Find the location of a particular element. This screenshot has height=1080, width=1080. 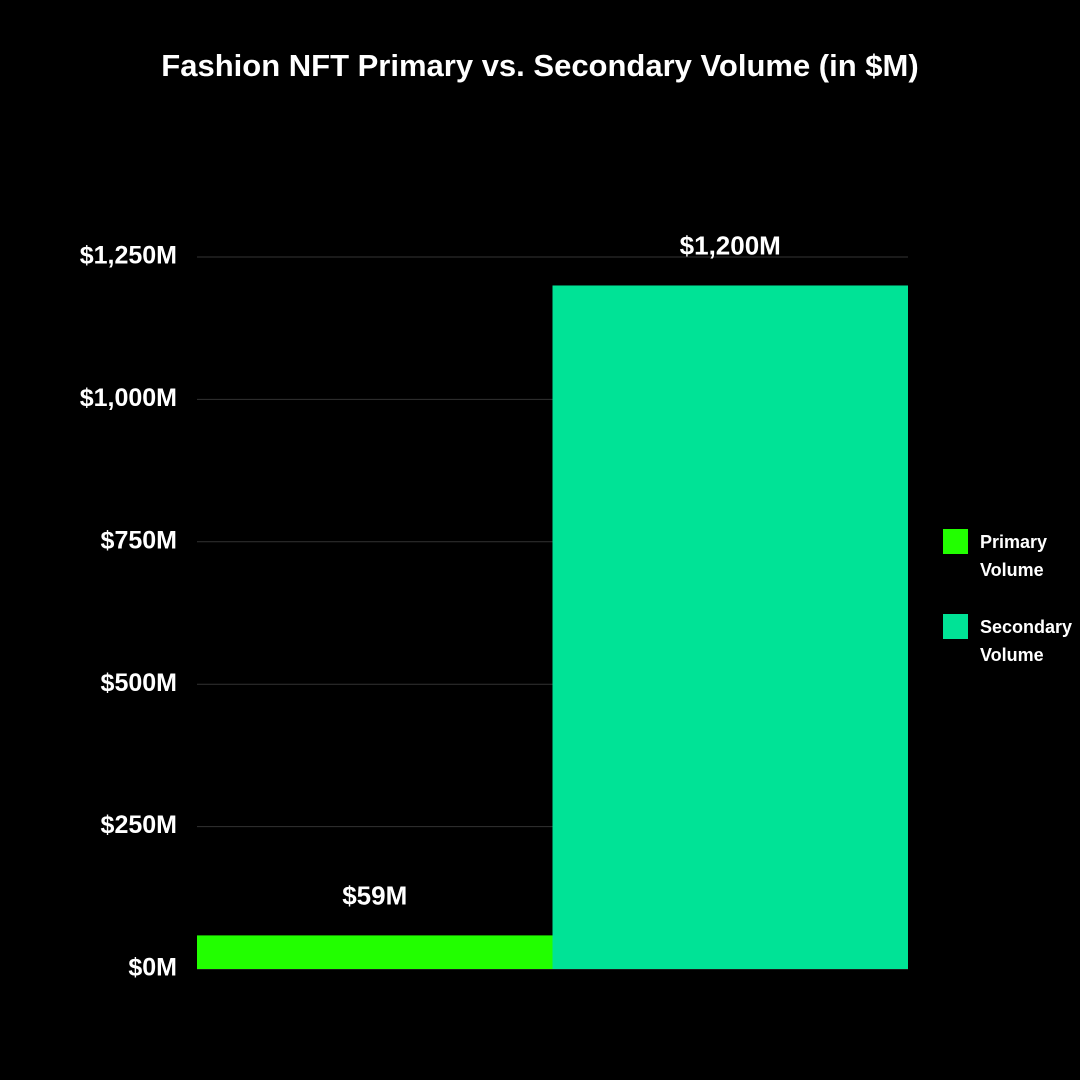

bar is located at coordinates (375, 952).